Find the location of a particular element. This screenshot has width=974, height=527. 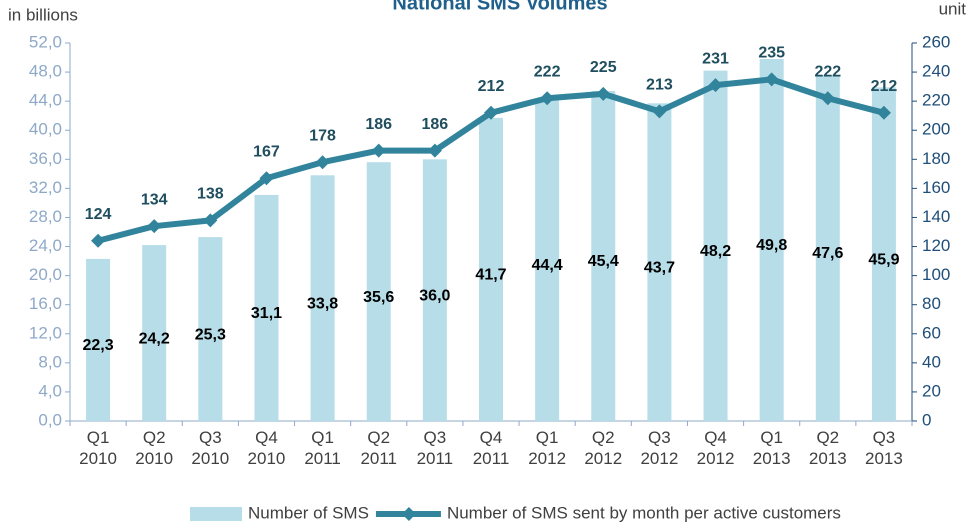

x-tick-label: Q4 2010 is located at coordinates (266, 448).